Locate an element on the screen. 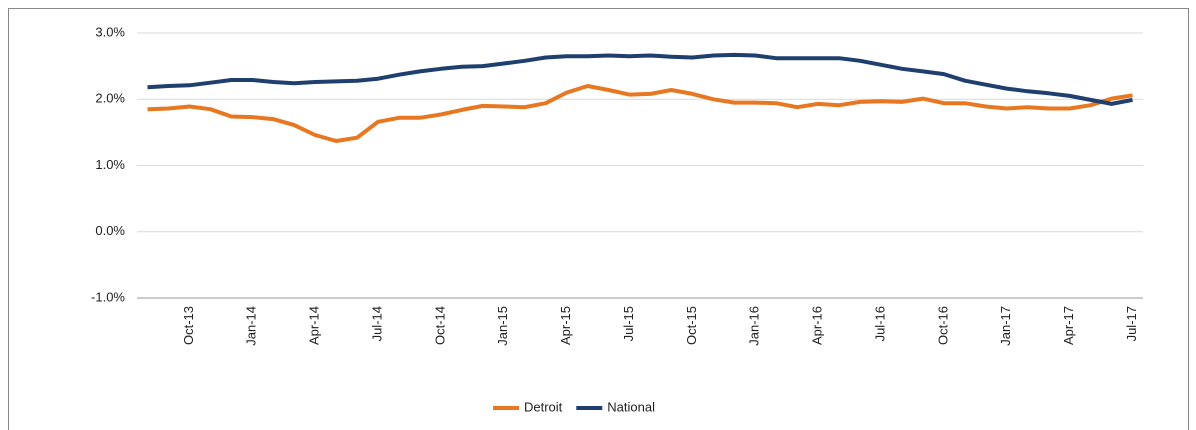  x-tick-label: Jul-17 is located at coordinates (1131, 323).